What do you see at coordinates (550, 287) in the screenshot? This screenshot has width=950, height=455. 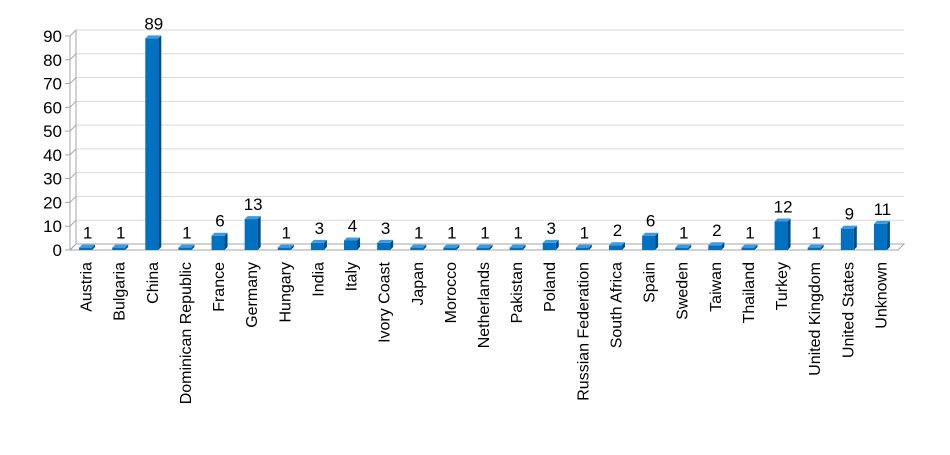 I see `x-tick-label: Poland` at bounding box center [550, 287].